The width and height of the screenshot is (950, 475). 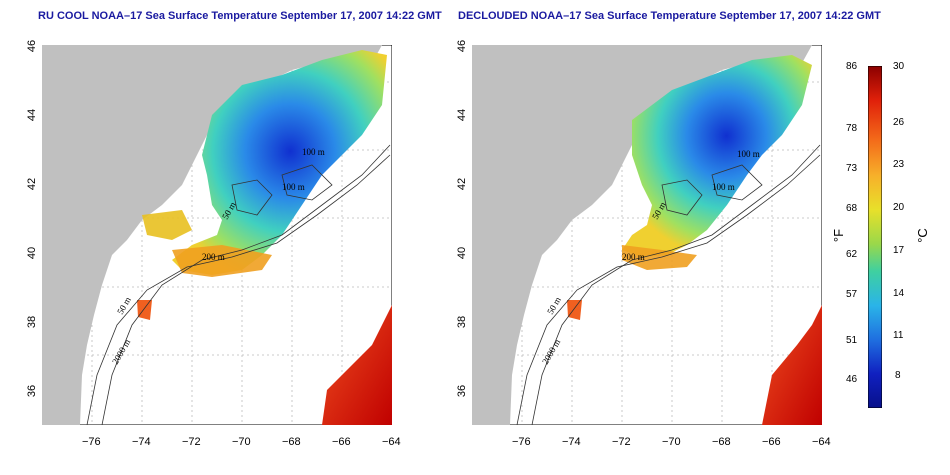 What do you see at coordinates (852, 208) in the screenshot?
I see `f-tick: 68` at bounding box center [852, 208].